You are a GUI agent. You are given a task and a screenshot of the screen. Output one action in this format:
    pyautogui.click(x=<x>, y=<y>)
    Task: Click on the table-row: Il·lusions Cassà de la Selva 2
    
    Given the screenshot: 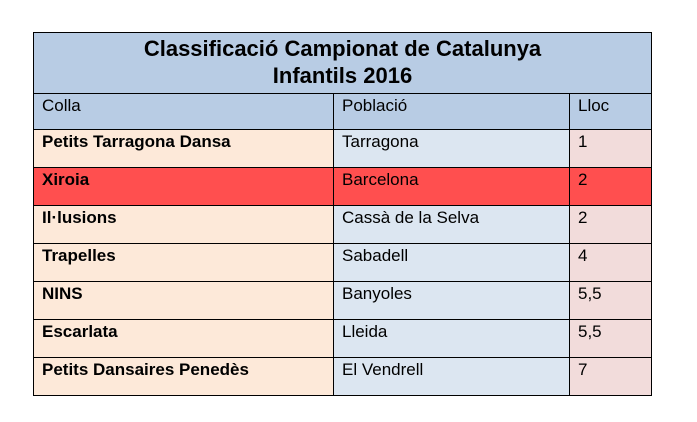 What is the action you would take?
    pyautogui.click(x=342, y=224)
    